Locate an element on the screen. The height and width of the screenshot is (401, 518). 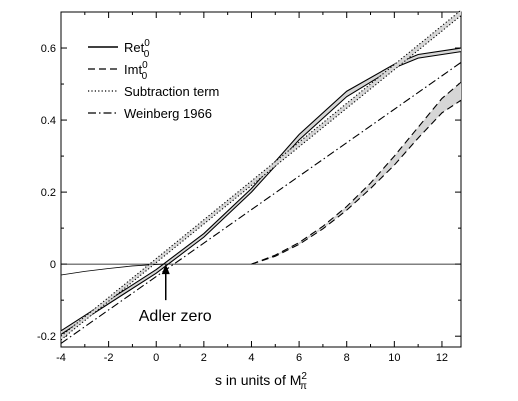
adler-zero-annotation: Adler zero is located at coordinates (175, 294).